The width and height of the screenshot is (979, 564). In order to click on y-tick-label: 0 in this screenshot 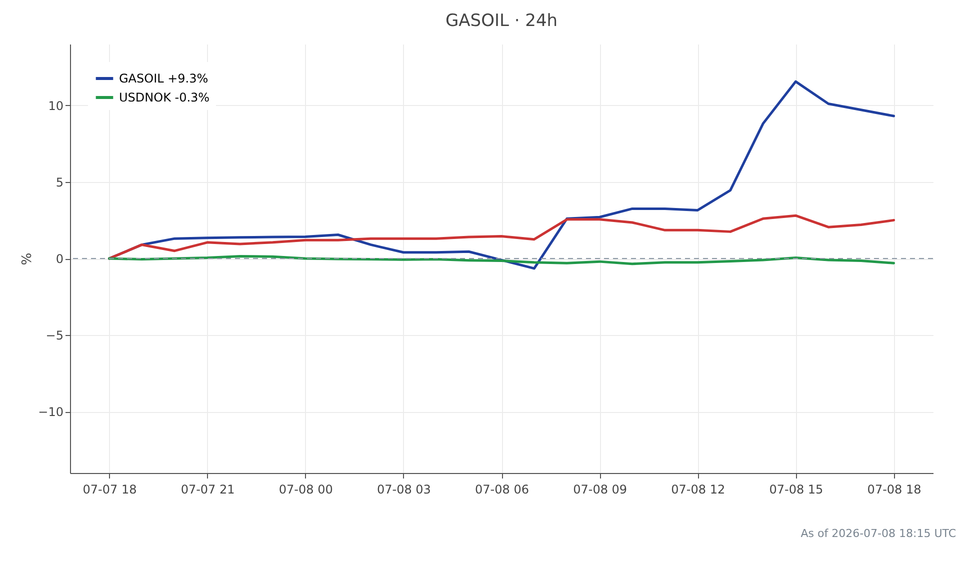, I will do `click(60, 259)`.